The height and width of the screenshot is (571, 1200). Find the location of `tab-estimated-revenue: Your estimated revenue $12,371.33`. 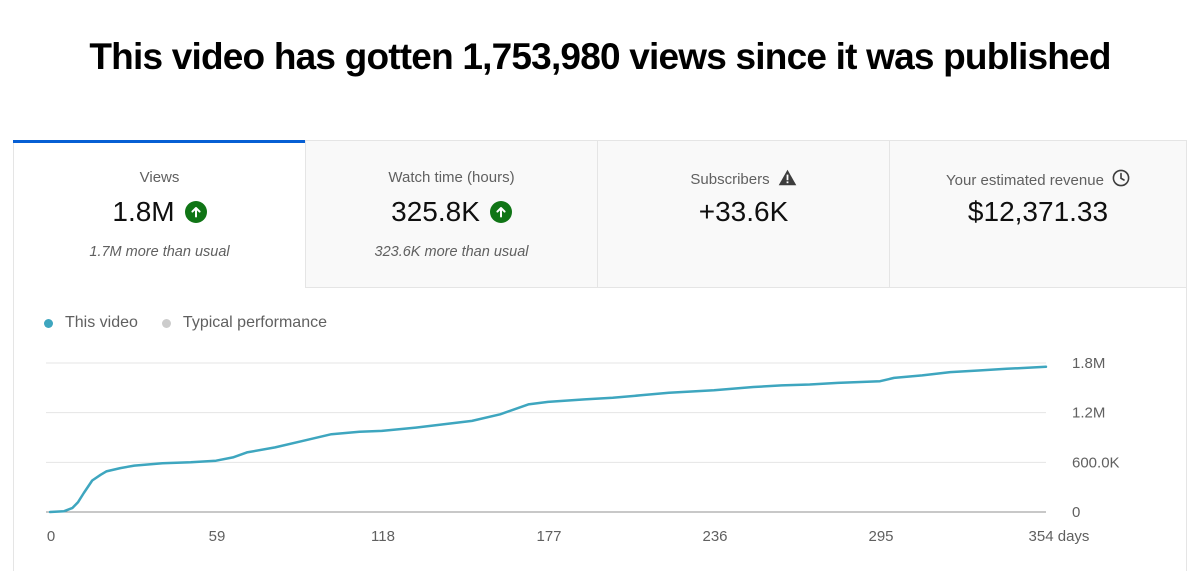

tab-estimated-revenue: Your estimated revenue $12,371.33 is located at coordinates (1038, 214).